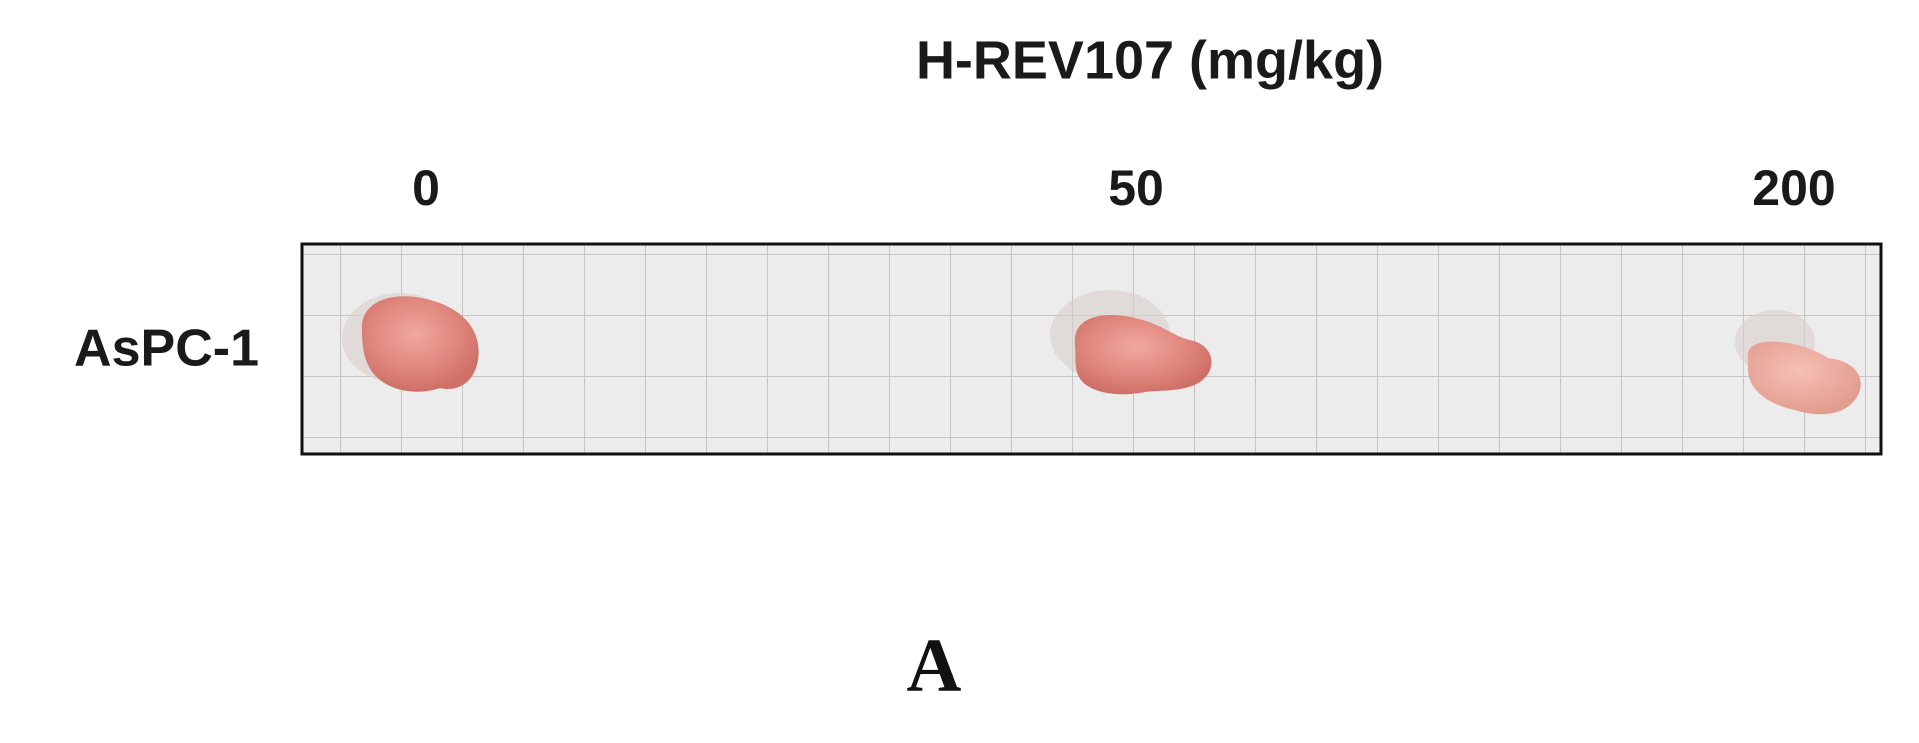 This screenshot has width=1919, height=743. Describe the element at coordinates (1793, 188) in the screenshot. I see `dose-label: 200` at that location.